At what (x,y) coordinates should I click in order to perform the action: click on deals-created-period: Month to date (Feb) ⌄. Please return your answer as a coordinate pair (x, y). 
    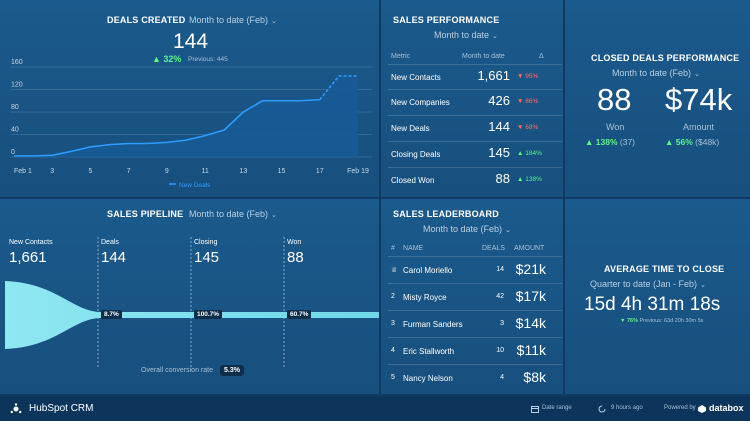
    Looking at the image, I should click on (233, 20).